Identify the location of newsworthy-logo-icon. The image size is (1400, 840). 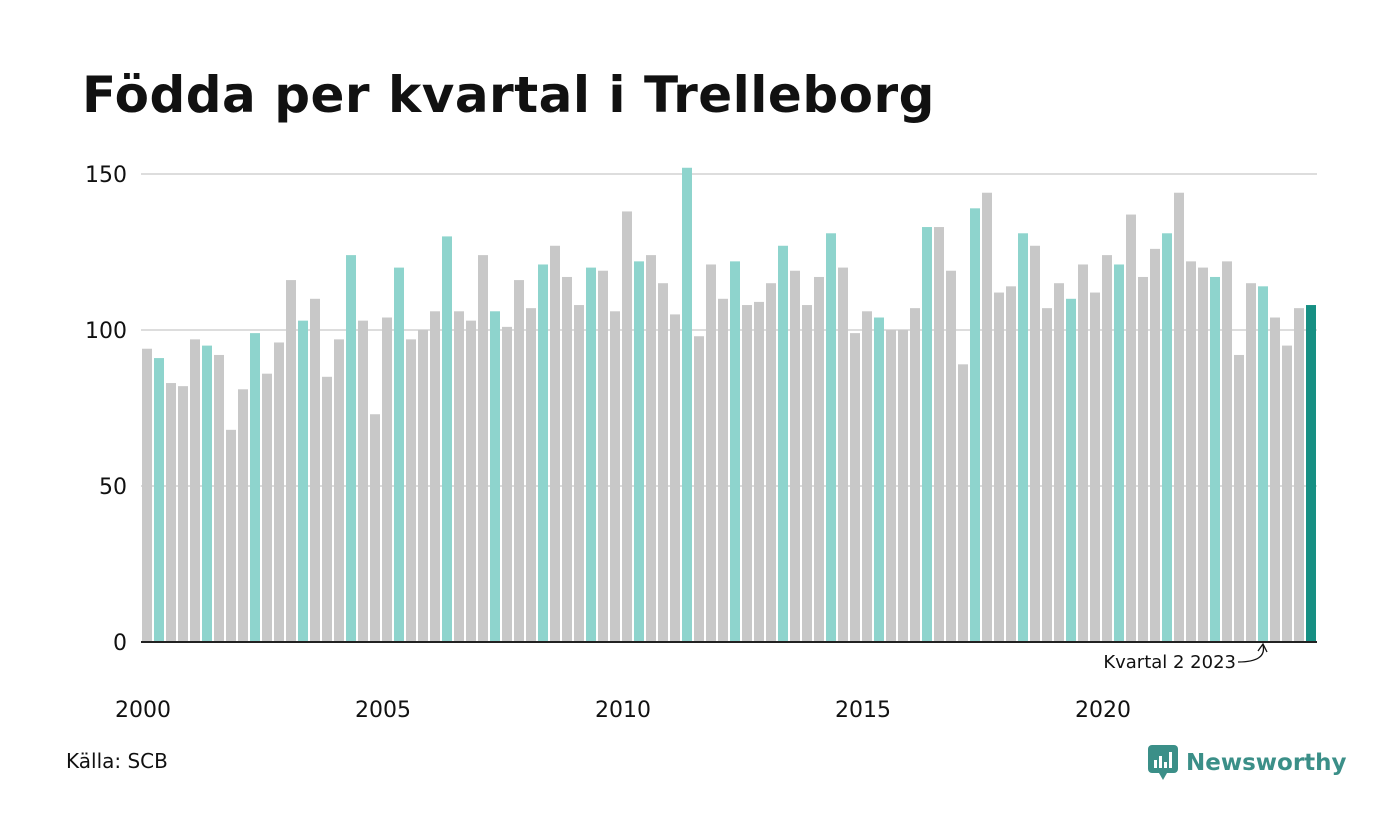
(1163, 762).